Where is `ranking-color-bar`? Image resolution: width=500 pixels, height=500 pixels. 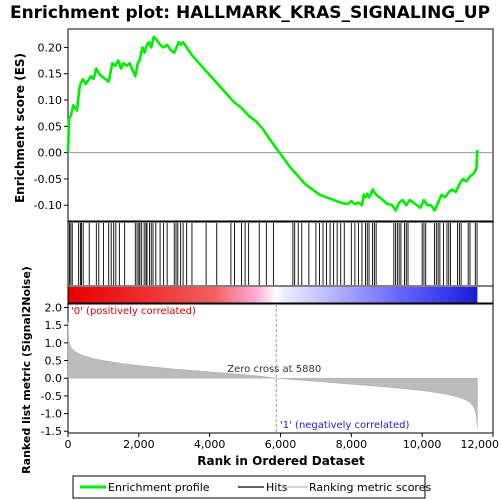 ranking-color-bar is located at coordinates (280, 294).